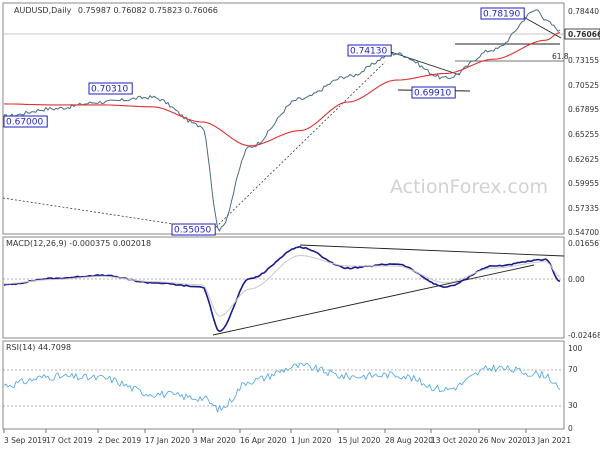  What do you see at coordinates (583, 159) in the screenshot?
I see `y-tick-label: 0.62625` at bounding box center [583, 159].